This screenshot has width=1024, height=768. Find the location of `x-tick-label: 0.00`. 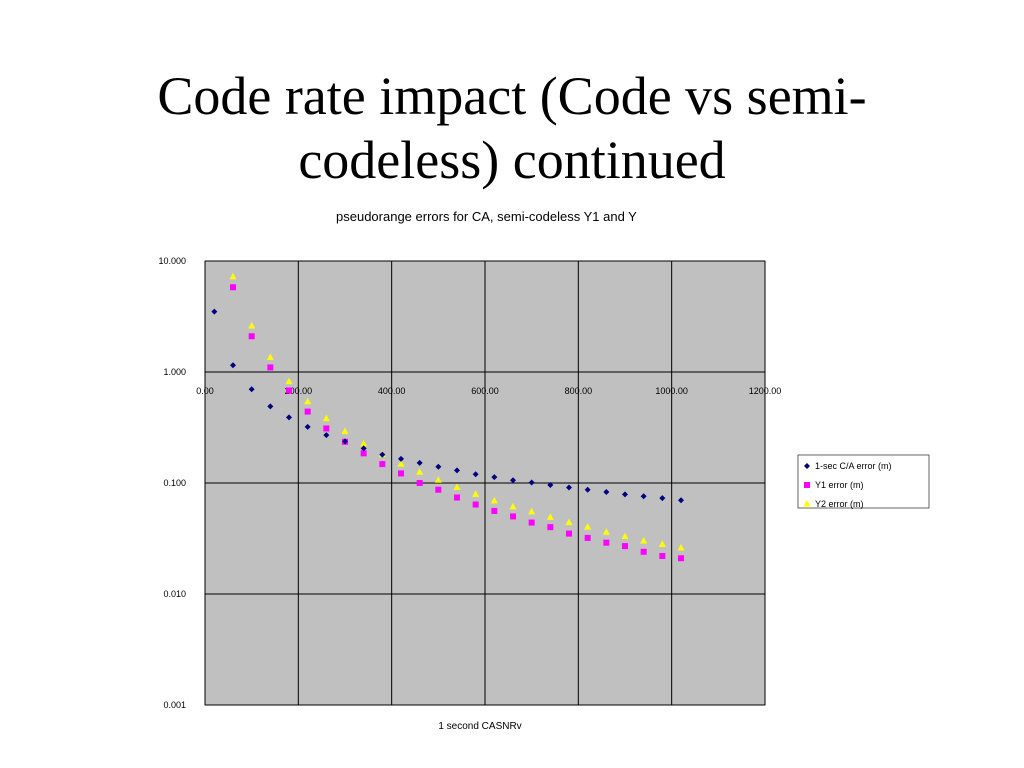

x-tick-label: 0.00 is located at coordinates (205, 391).